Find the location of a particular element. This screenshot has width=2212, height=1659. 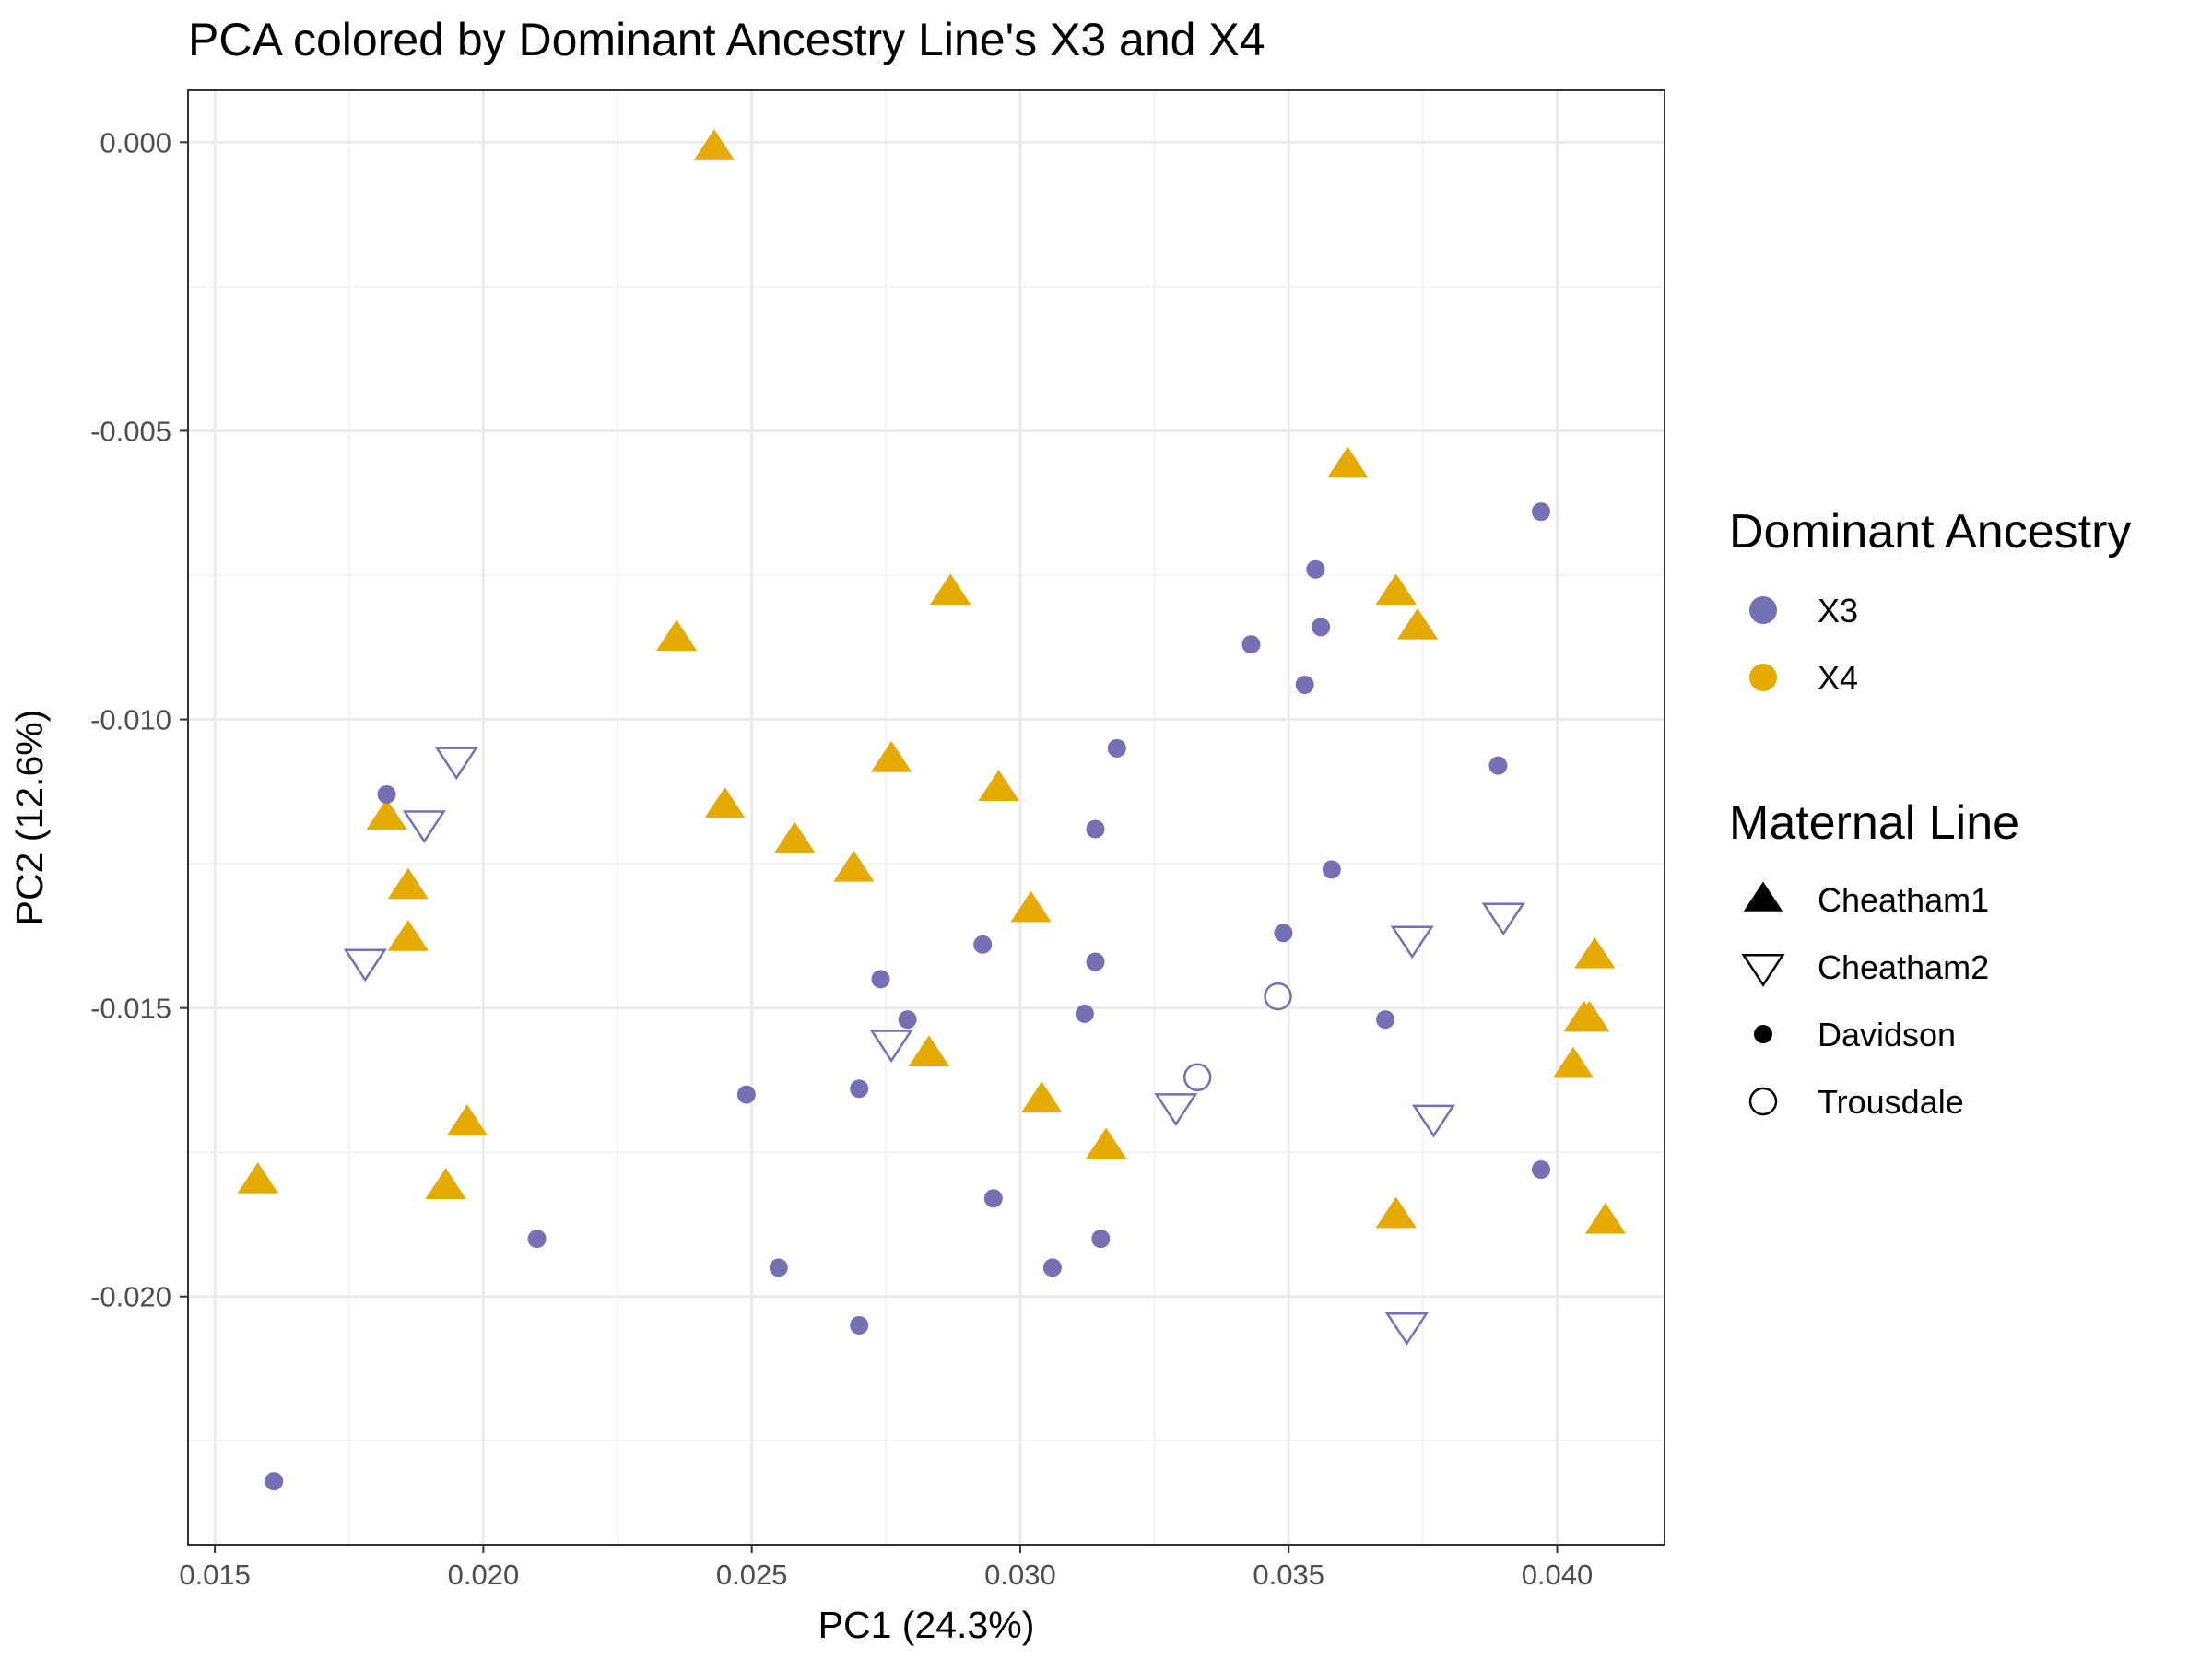

y-axis-title: PC2 (12.6%) is located at coordinates (29, 818).